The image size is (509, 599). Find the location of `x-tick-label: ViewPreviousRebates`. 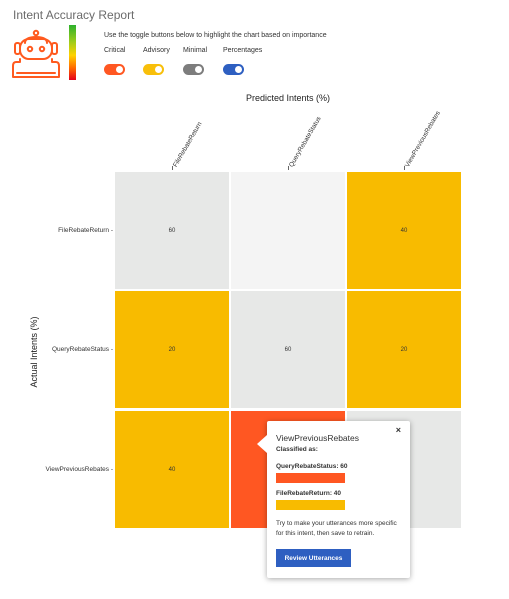

x-tick-label: ViewPreviousRebates is located at coordinates (423, 139).